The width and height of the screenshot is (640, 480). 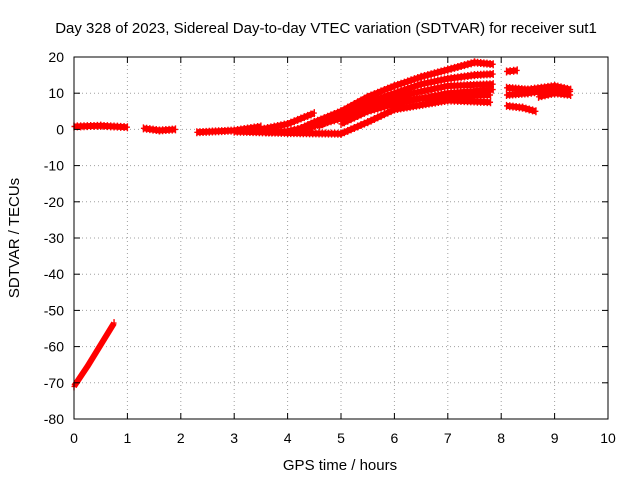 What do you see at coordinates (181, 438) in the screenshot?
I see `x-tick-label: 2` at bounding box center [181, 438].